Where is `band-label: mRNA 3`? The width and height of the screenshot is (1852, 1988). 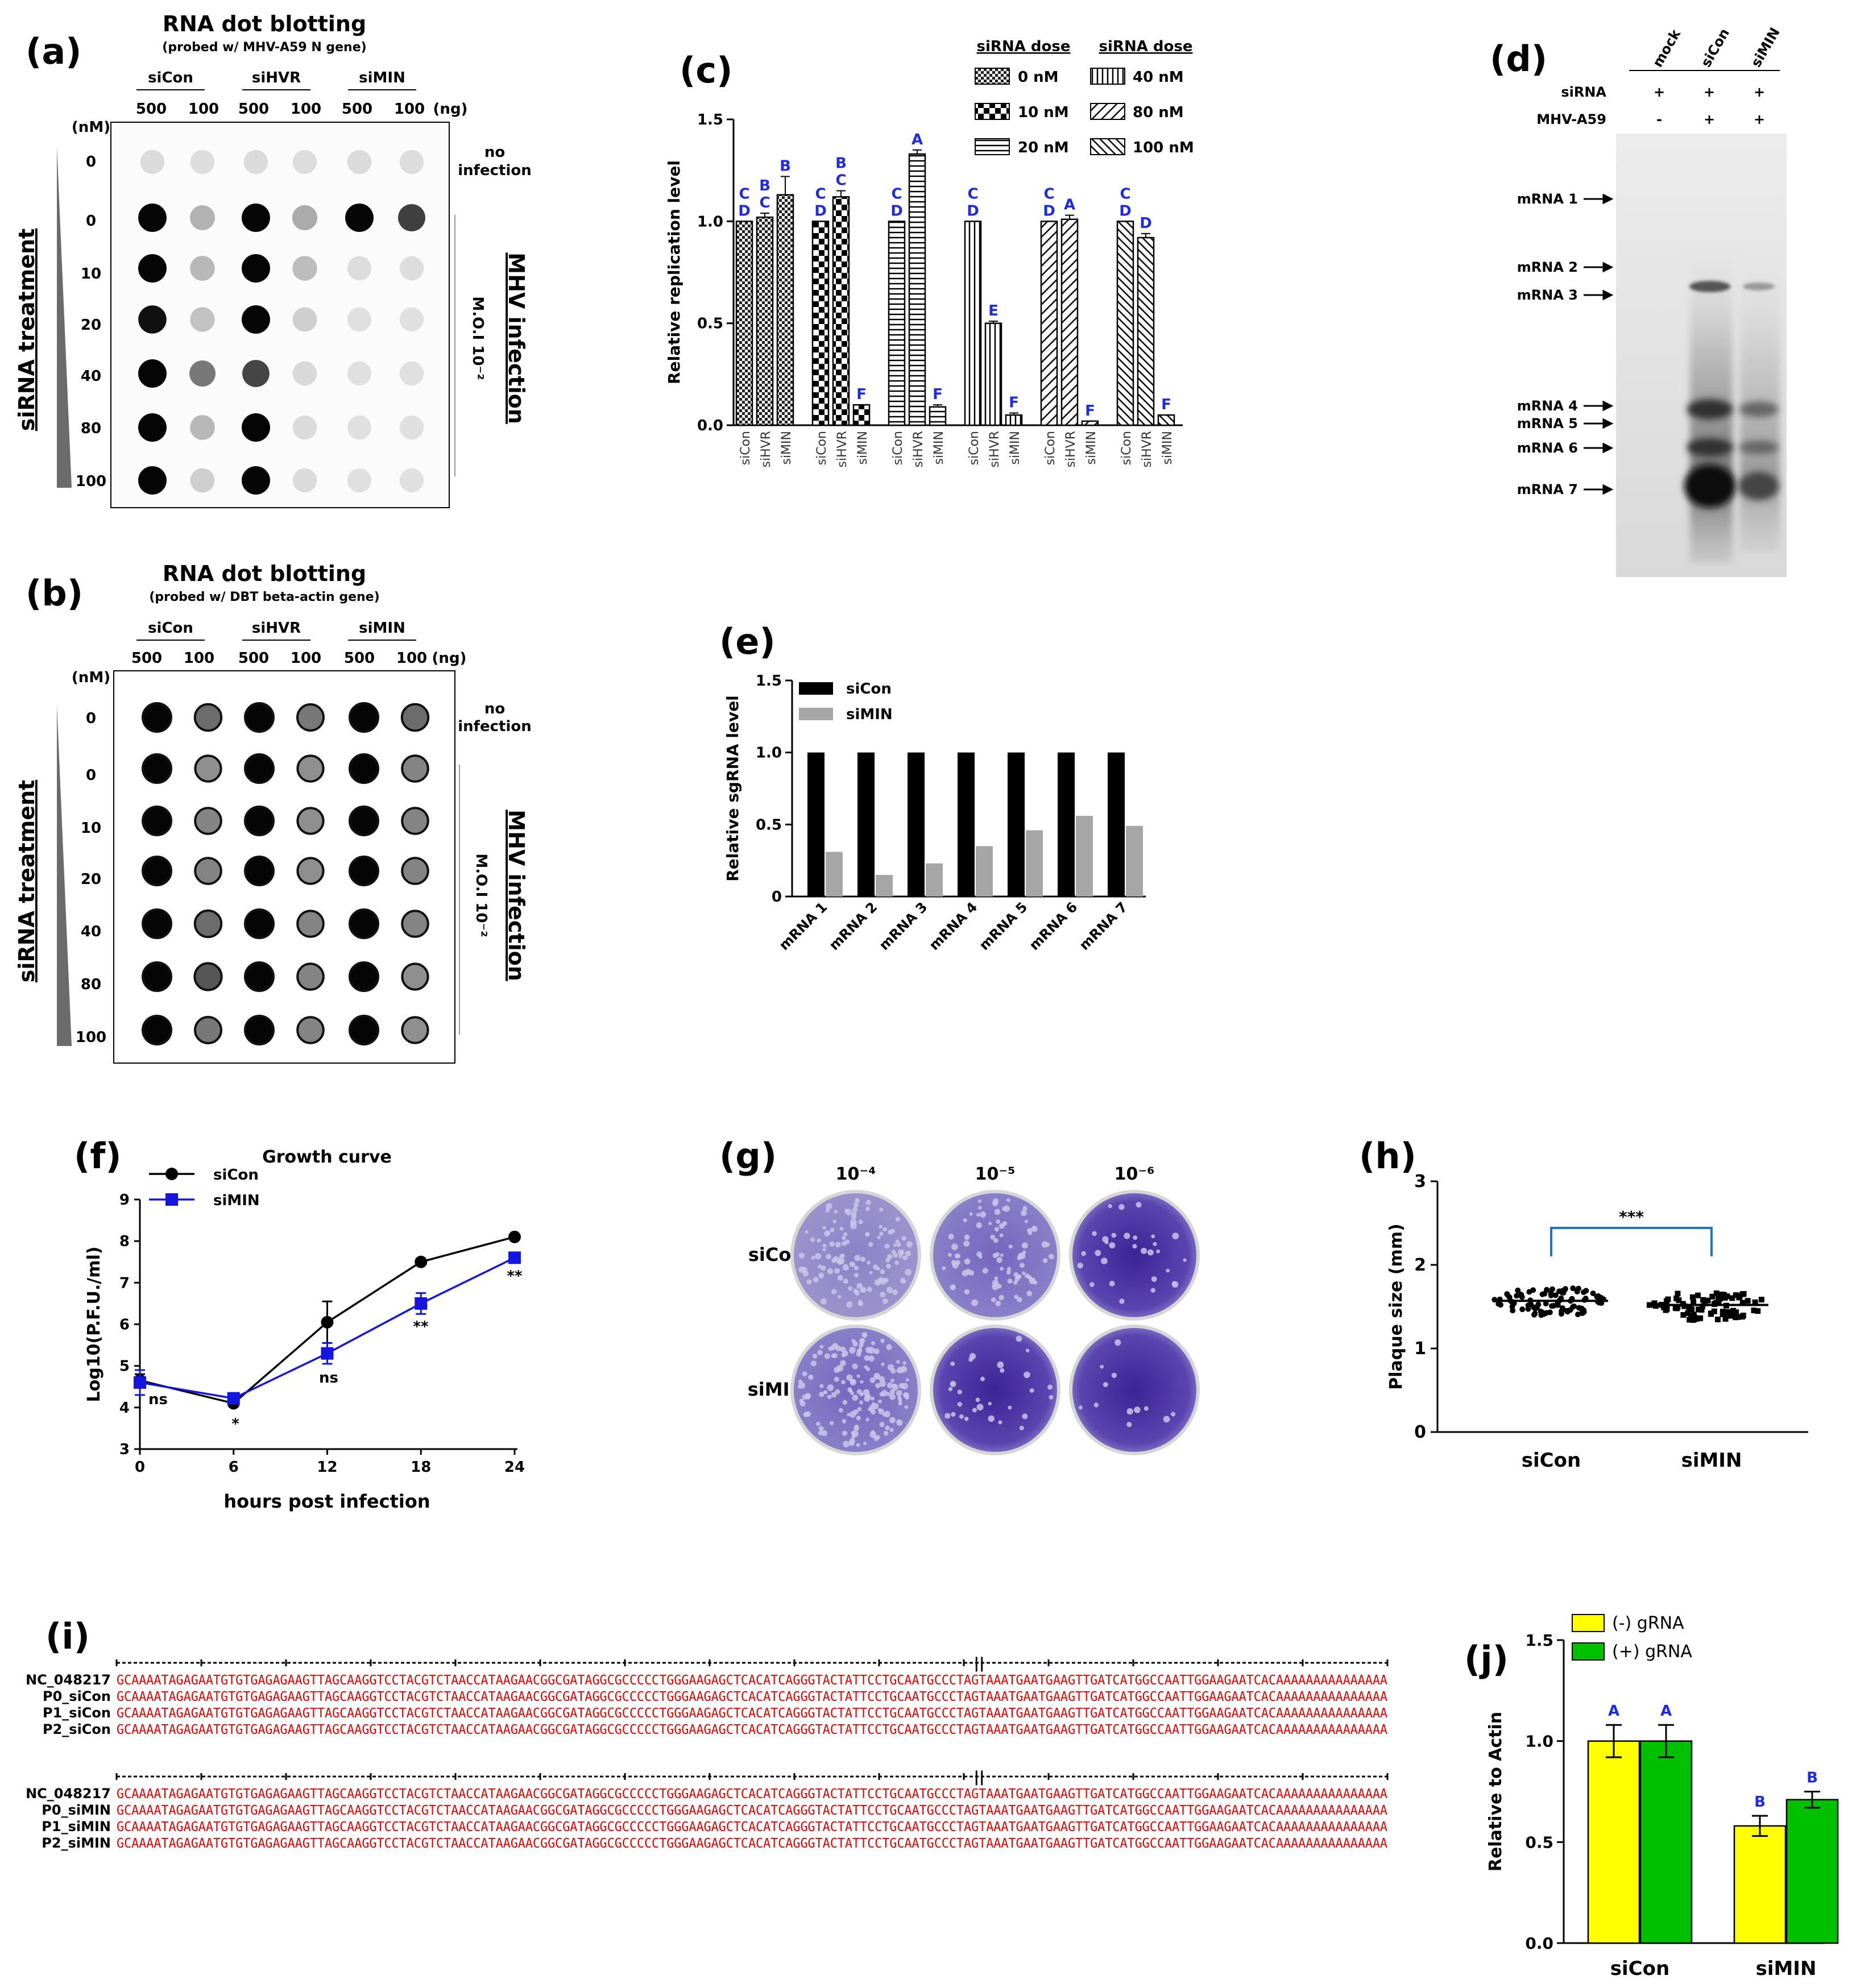 band-label: mRNA 3 is located at coordinates (1547, 295).